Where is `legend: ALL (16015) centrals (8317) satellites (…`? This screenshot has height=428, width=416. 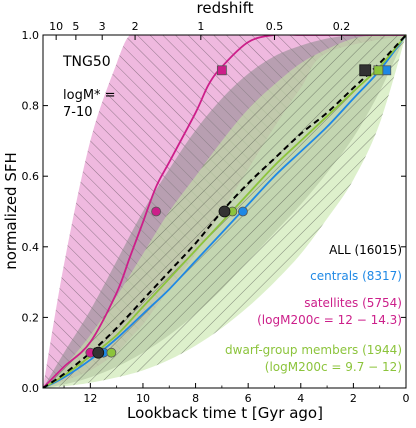
legend: ALL (16015) centrals (8317) satellites (… is located at coordinates (313, 308).